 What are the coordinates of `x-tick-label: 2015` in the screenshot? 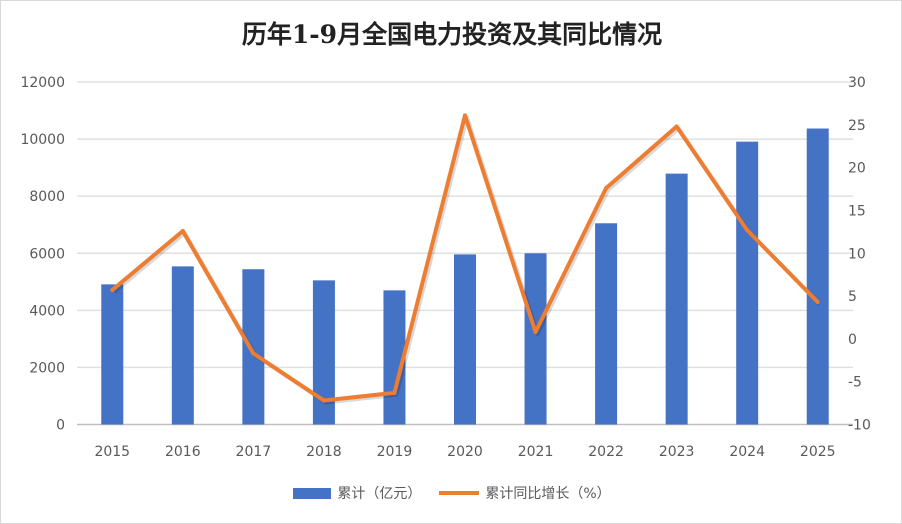 It's located at (112, 452).